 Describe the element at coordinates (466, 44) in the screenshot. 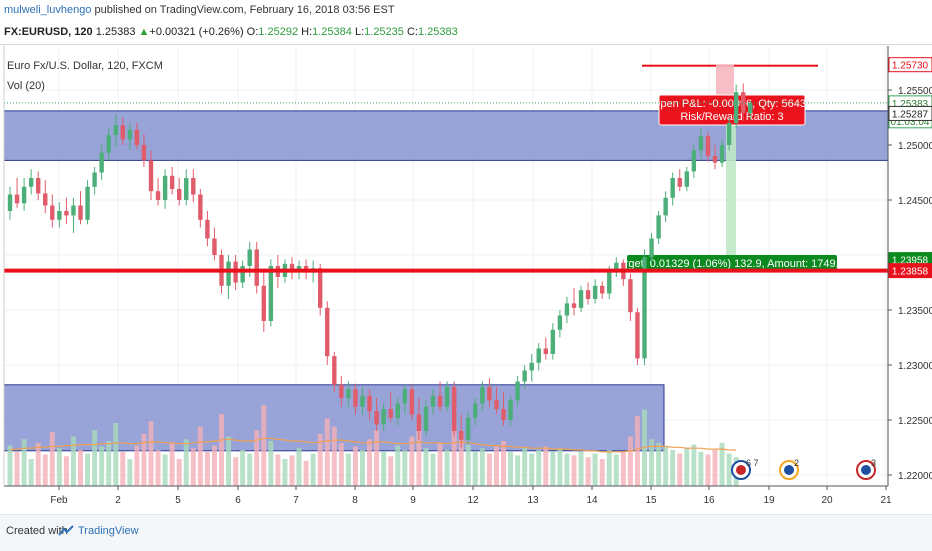

I see `header-divider` at that location.